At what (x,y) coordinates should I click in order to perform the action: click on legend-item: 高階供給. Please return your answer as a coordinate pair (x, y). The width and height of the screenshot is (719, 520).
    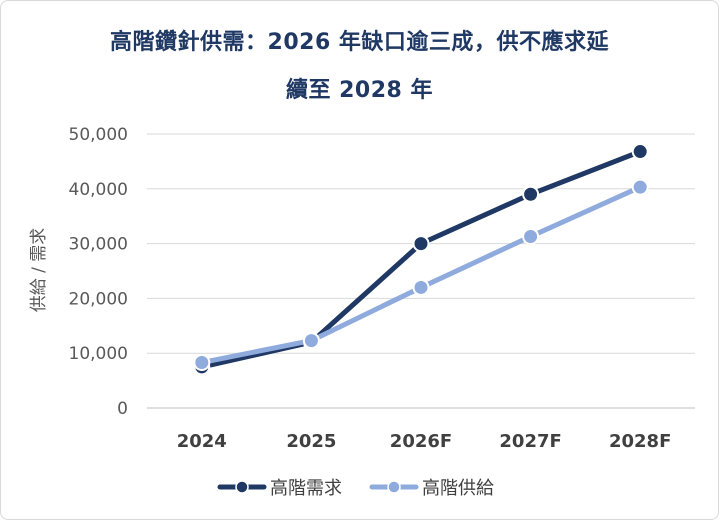
    Looking at the image, I should click on (431, 488).